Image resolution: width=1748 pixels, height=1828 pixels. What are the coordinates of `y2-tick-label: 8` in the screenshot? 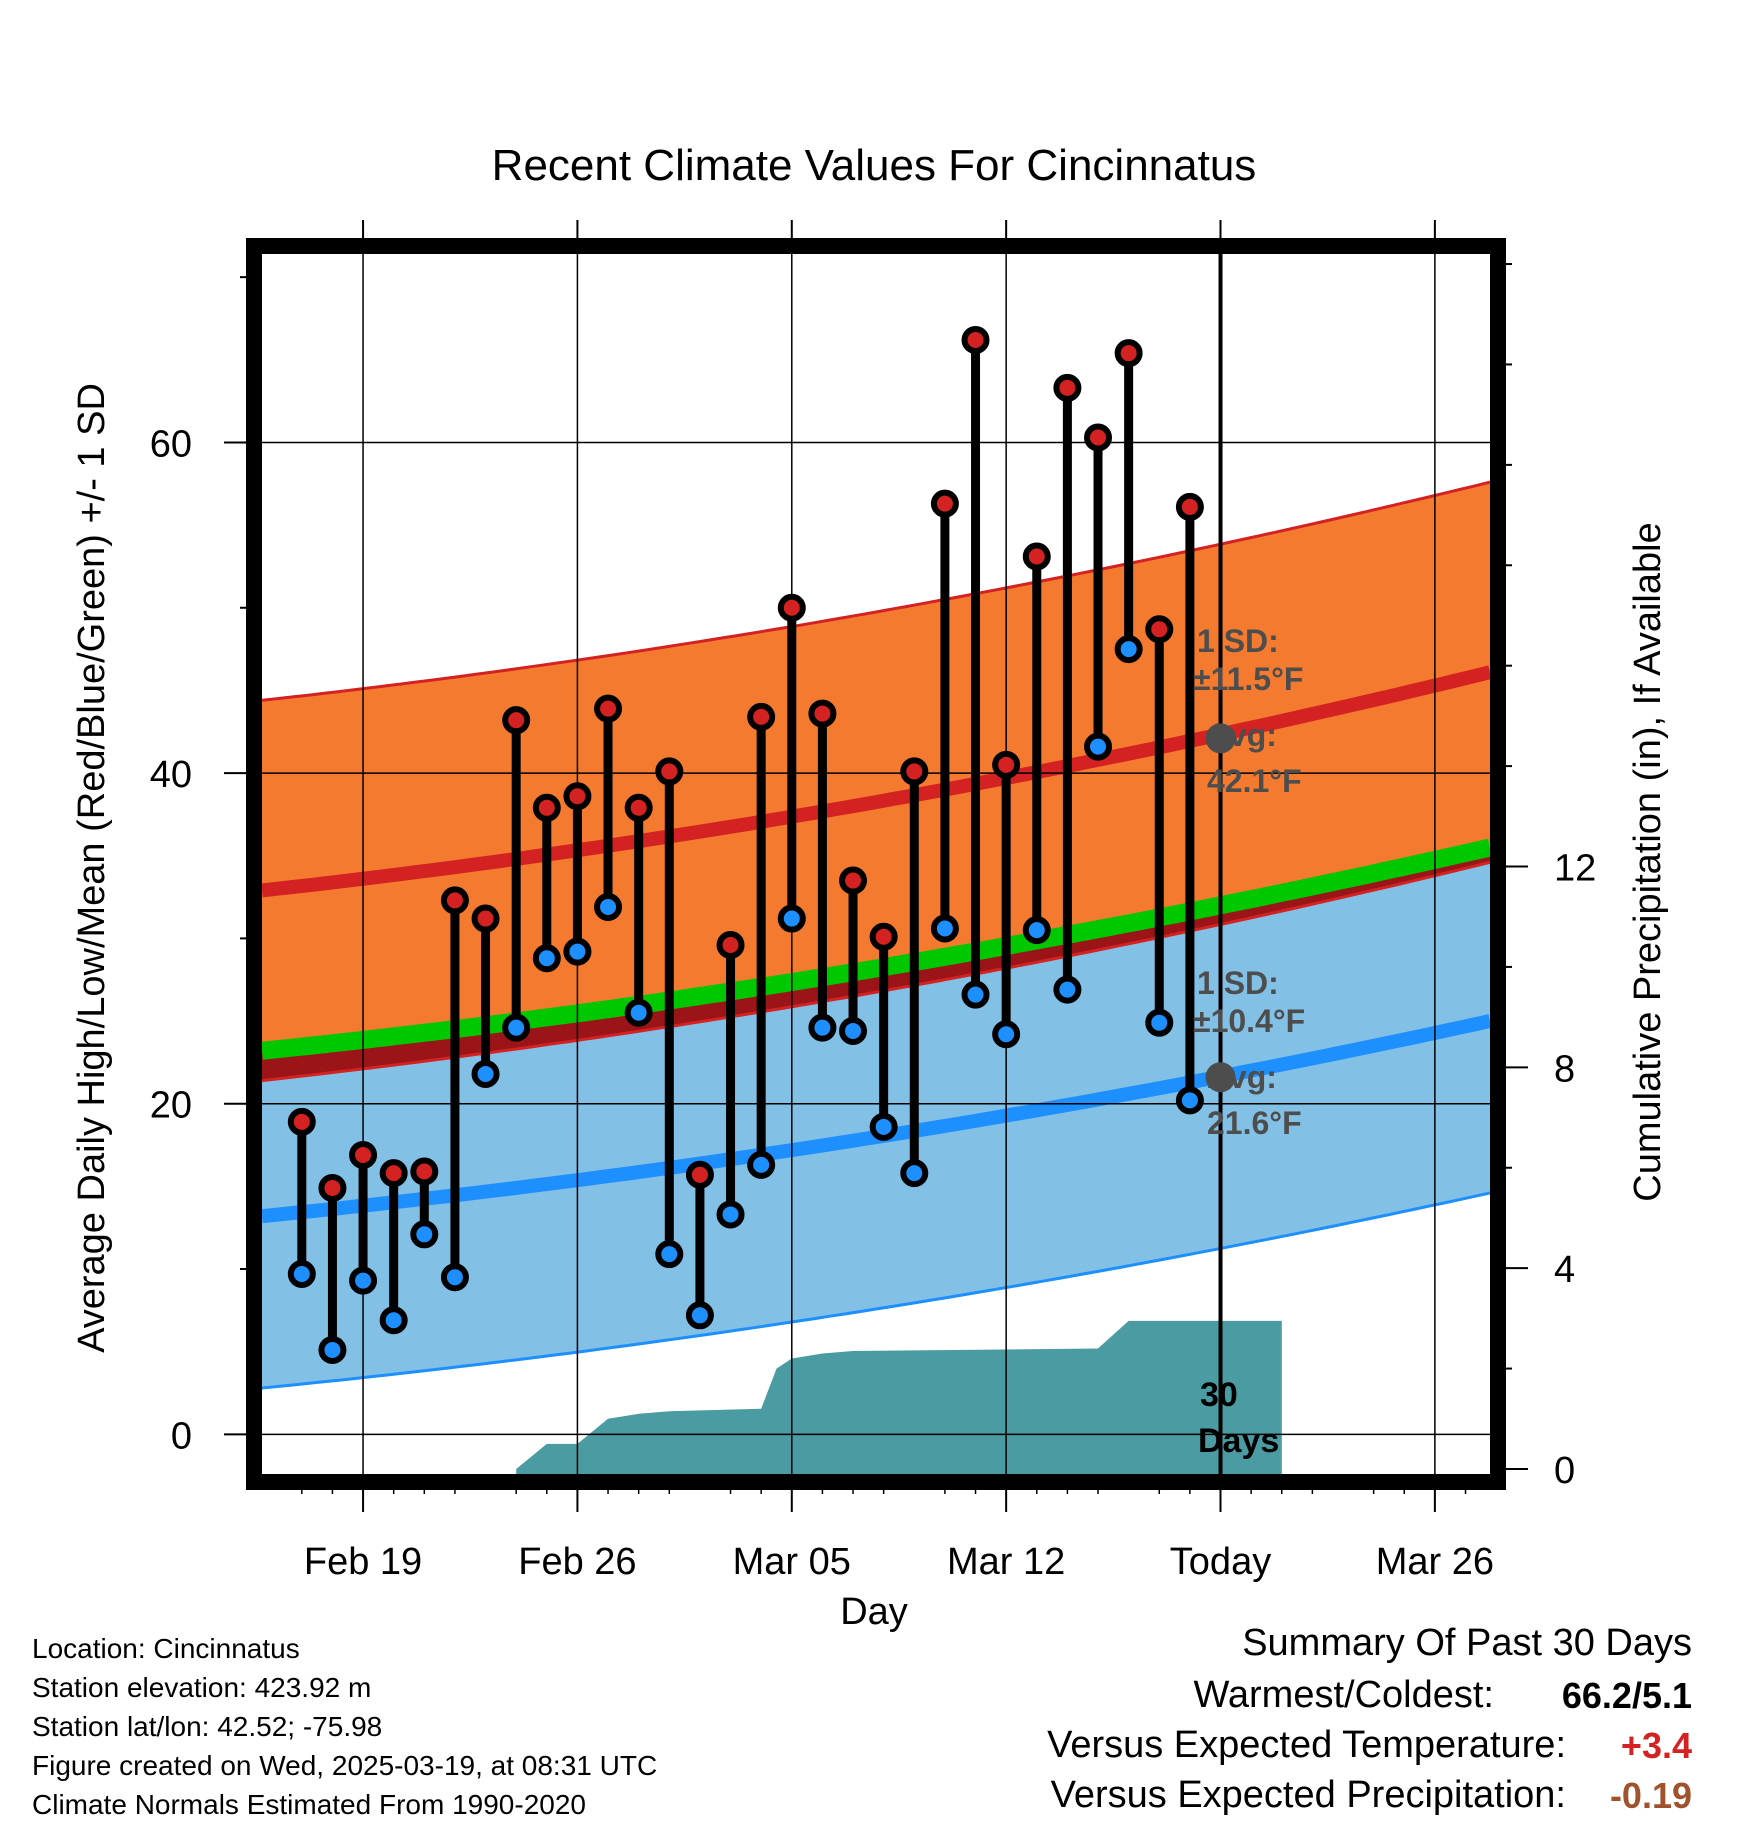 It's located at (1564, 1069).